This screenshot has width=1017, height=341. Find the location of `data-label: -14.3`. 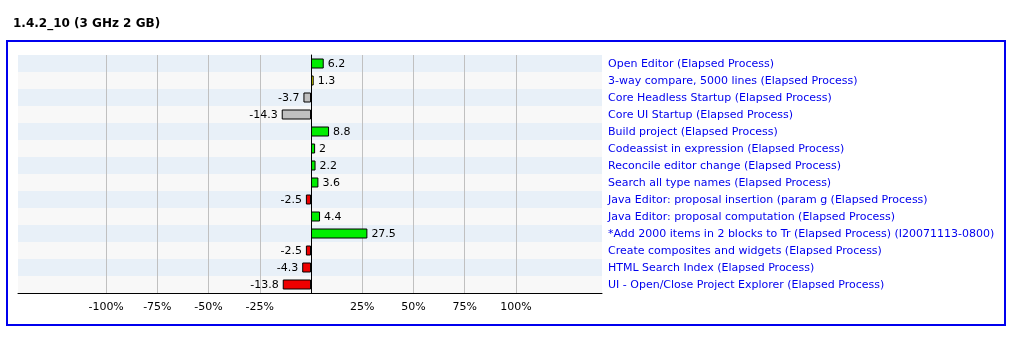

data-label: -14.3 is located at coordinates (263, 114).